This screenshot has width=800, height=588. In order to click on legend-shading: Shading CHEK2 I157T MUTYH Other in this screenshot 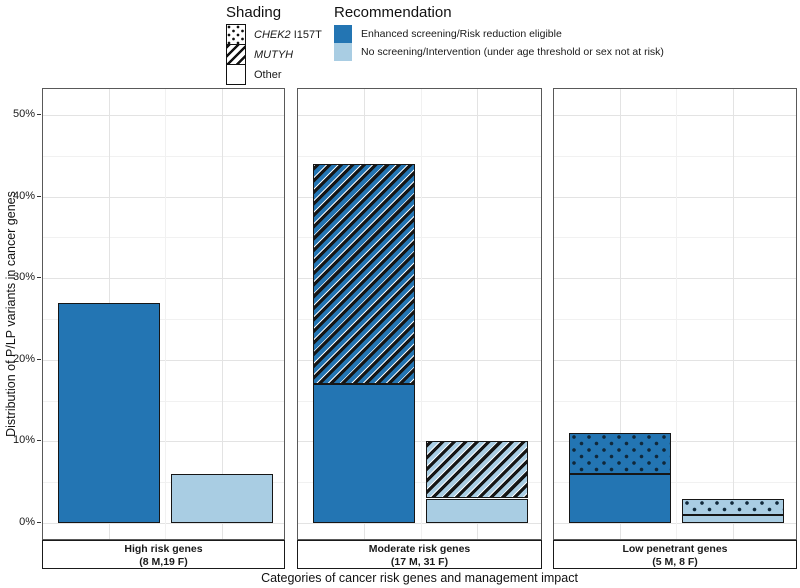, I will do `click(274, 44)`.